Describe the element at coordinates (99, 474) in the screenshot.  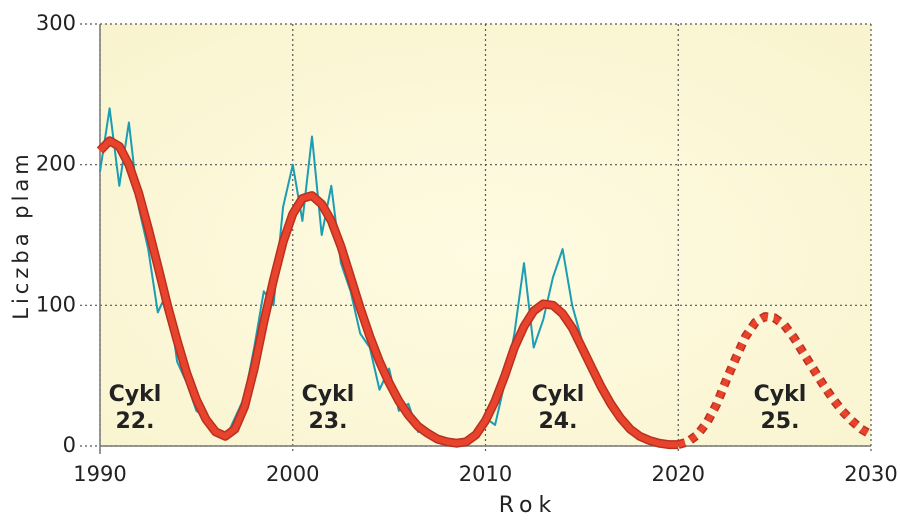
I see `x-tick-label: 1990` at that location.